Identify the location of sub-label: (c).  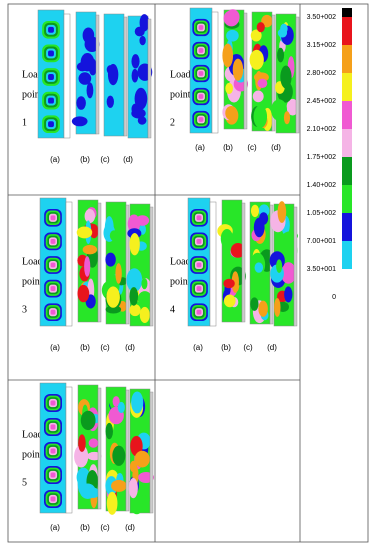
(105, 527).